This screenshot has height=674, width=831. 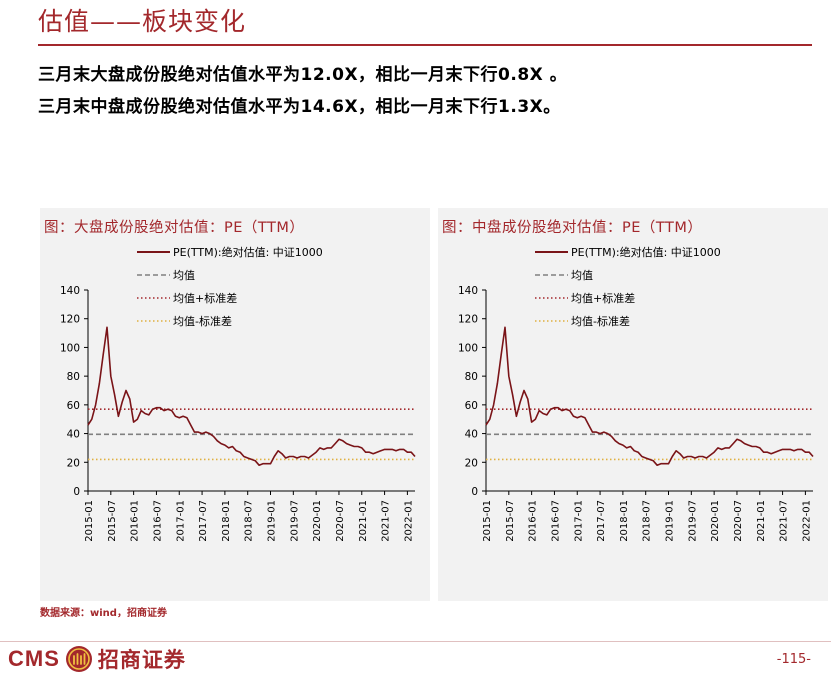 What do you see at coordinates (572, 228) in the screenshot?
I see `chart-title: 图：中盘成份股绝对估值：PE（TTM）` at bounding box center [572, 228].